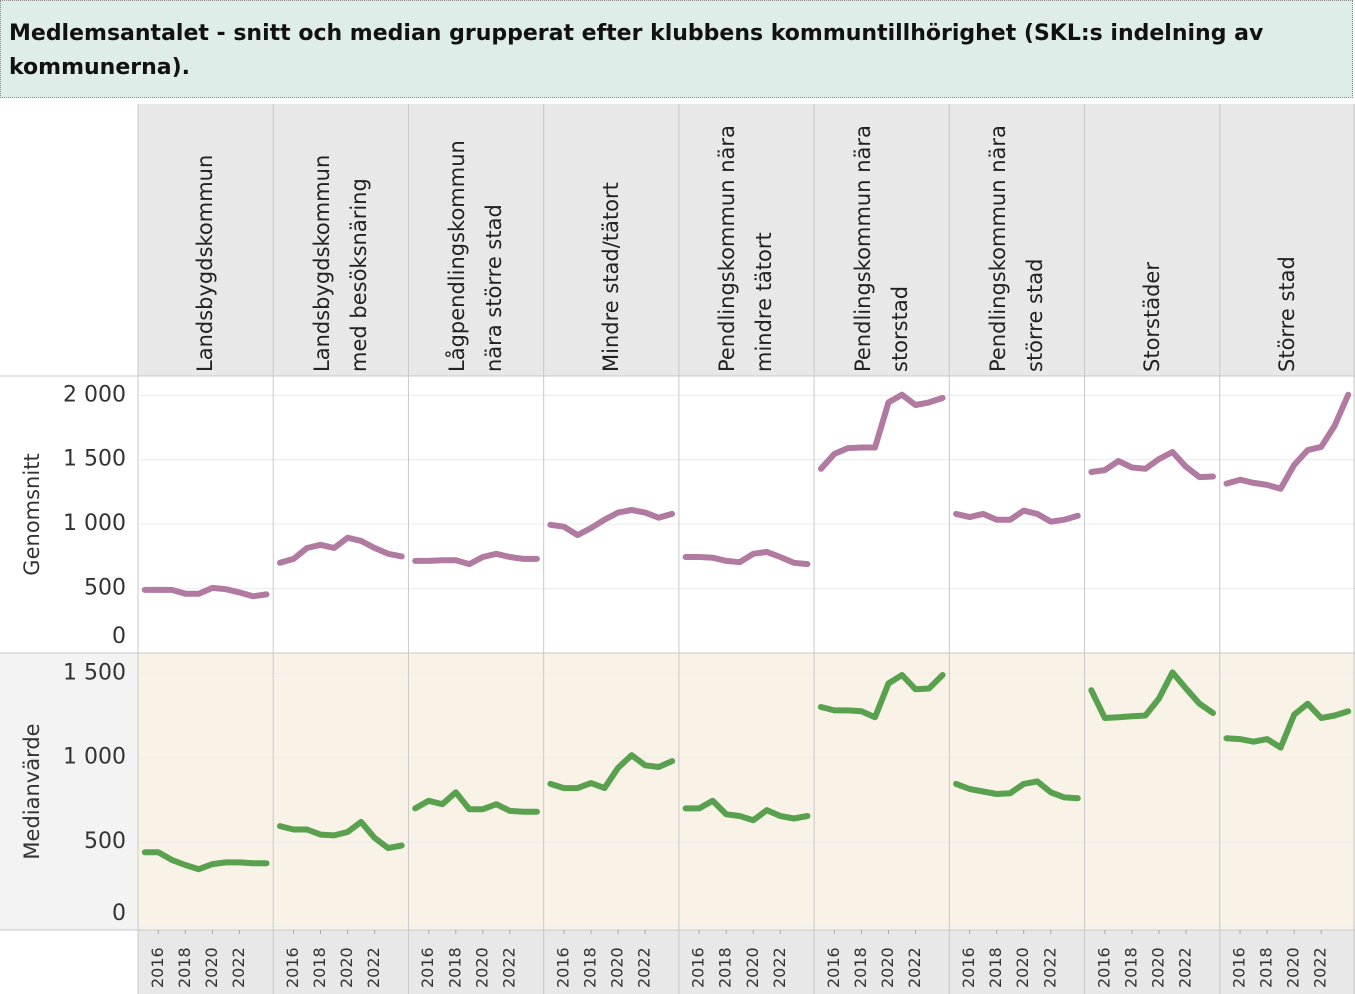 This screenshot has height=994, width=1355. Describe the element at coordinates (1287, 241) in the screenshot. I see `column-header-box: Större stad` at that location.